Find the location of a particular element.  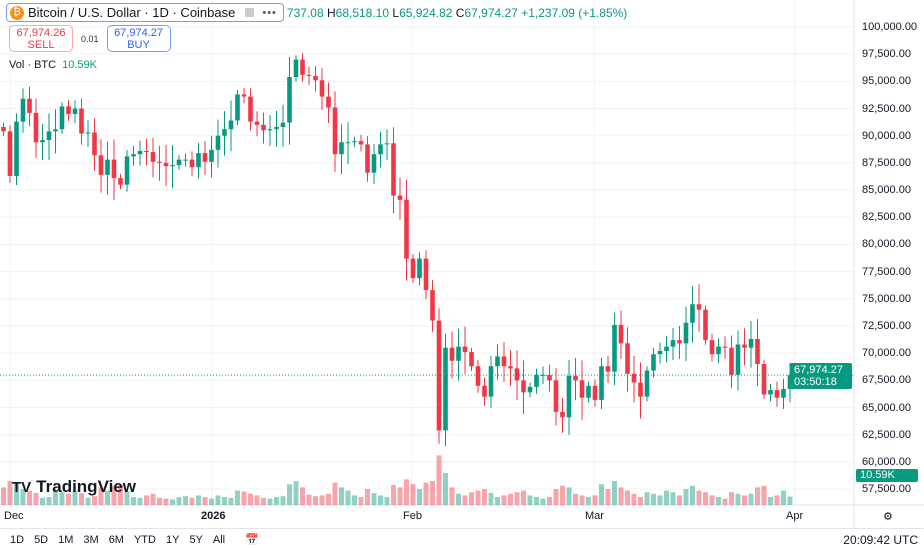

clock: 20:09:42 UTC is located at coordinates (880, 539).